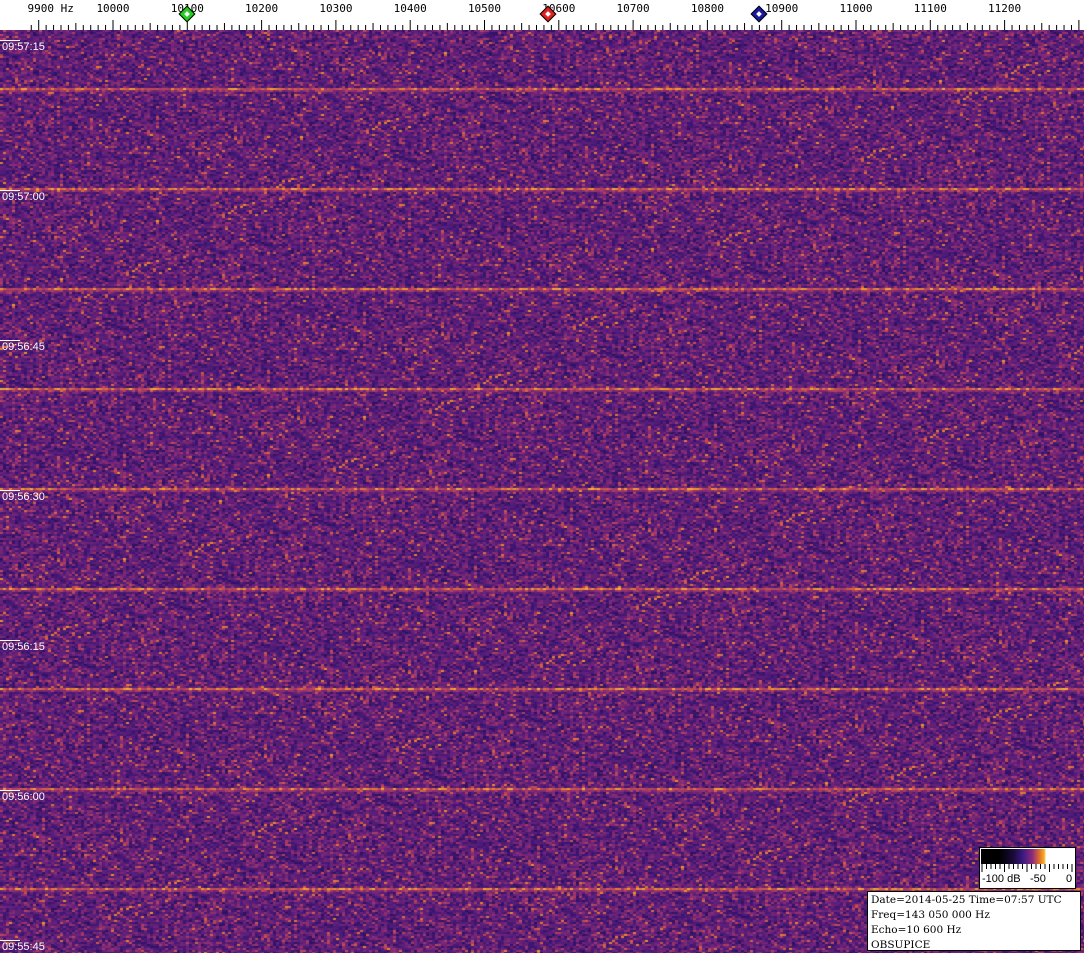 The image size is (1084, 953). Describe the element at coordinates (707, 8) in the screenshot. I see `frequency-label: 10800` at that location.